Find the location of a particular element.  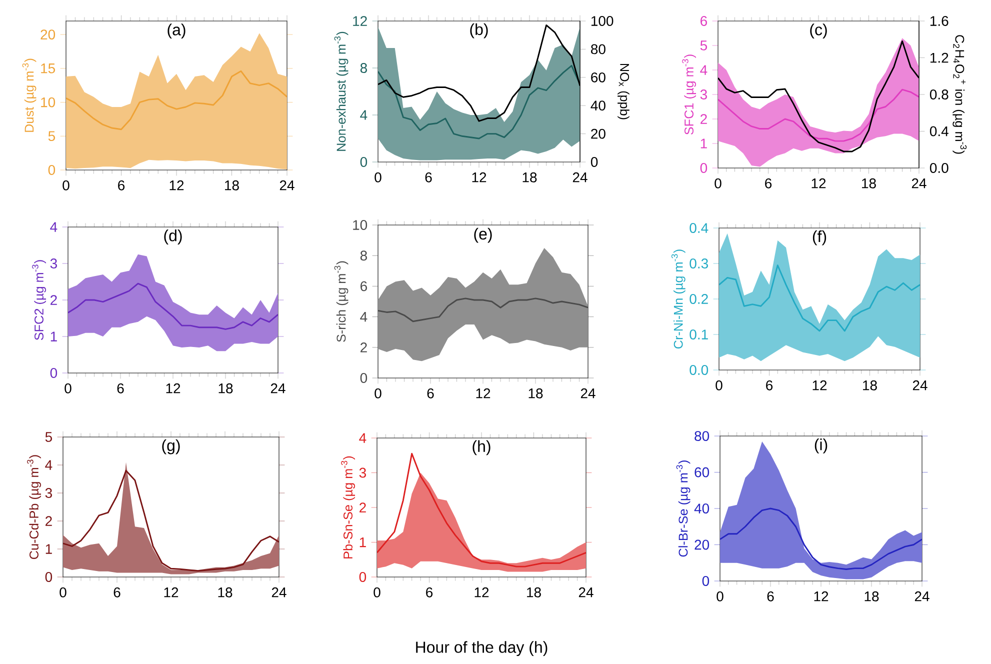

y-tick-label: 8 is located at coordinates (363, 255).